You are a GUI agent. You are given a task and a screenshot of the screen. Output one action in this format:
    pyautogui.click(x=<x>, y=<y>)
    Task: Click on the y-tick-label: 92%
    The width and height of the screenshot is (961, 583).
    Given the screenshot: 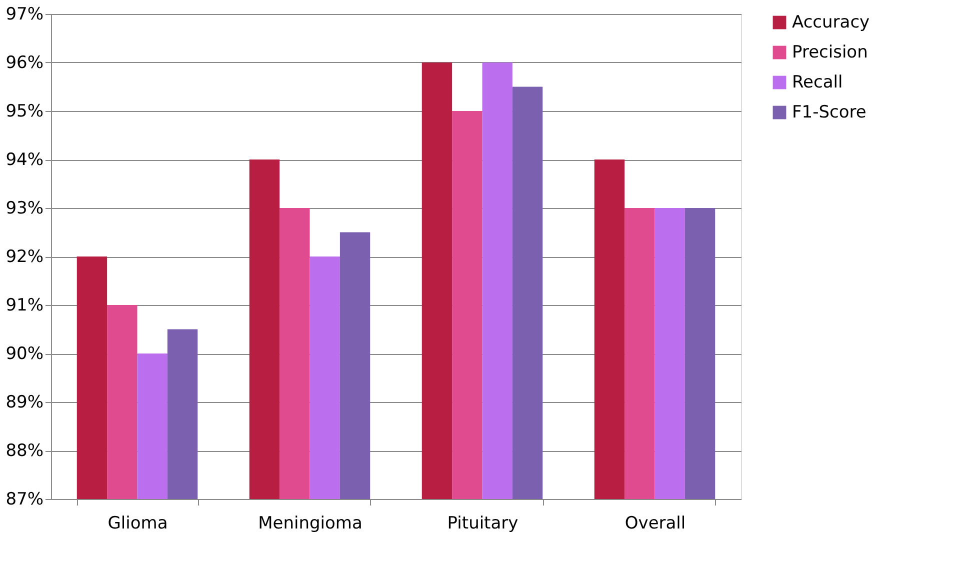 What is the action you would take?
    pyautogui.click(x=25, y=257)
    